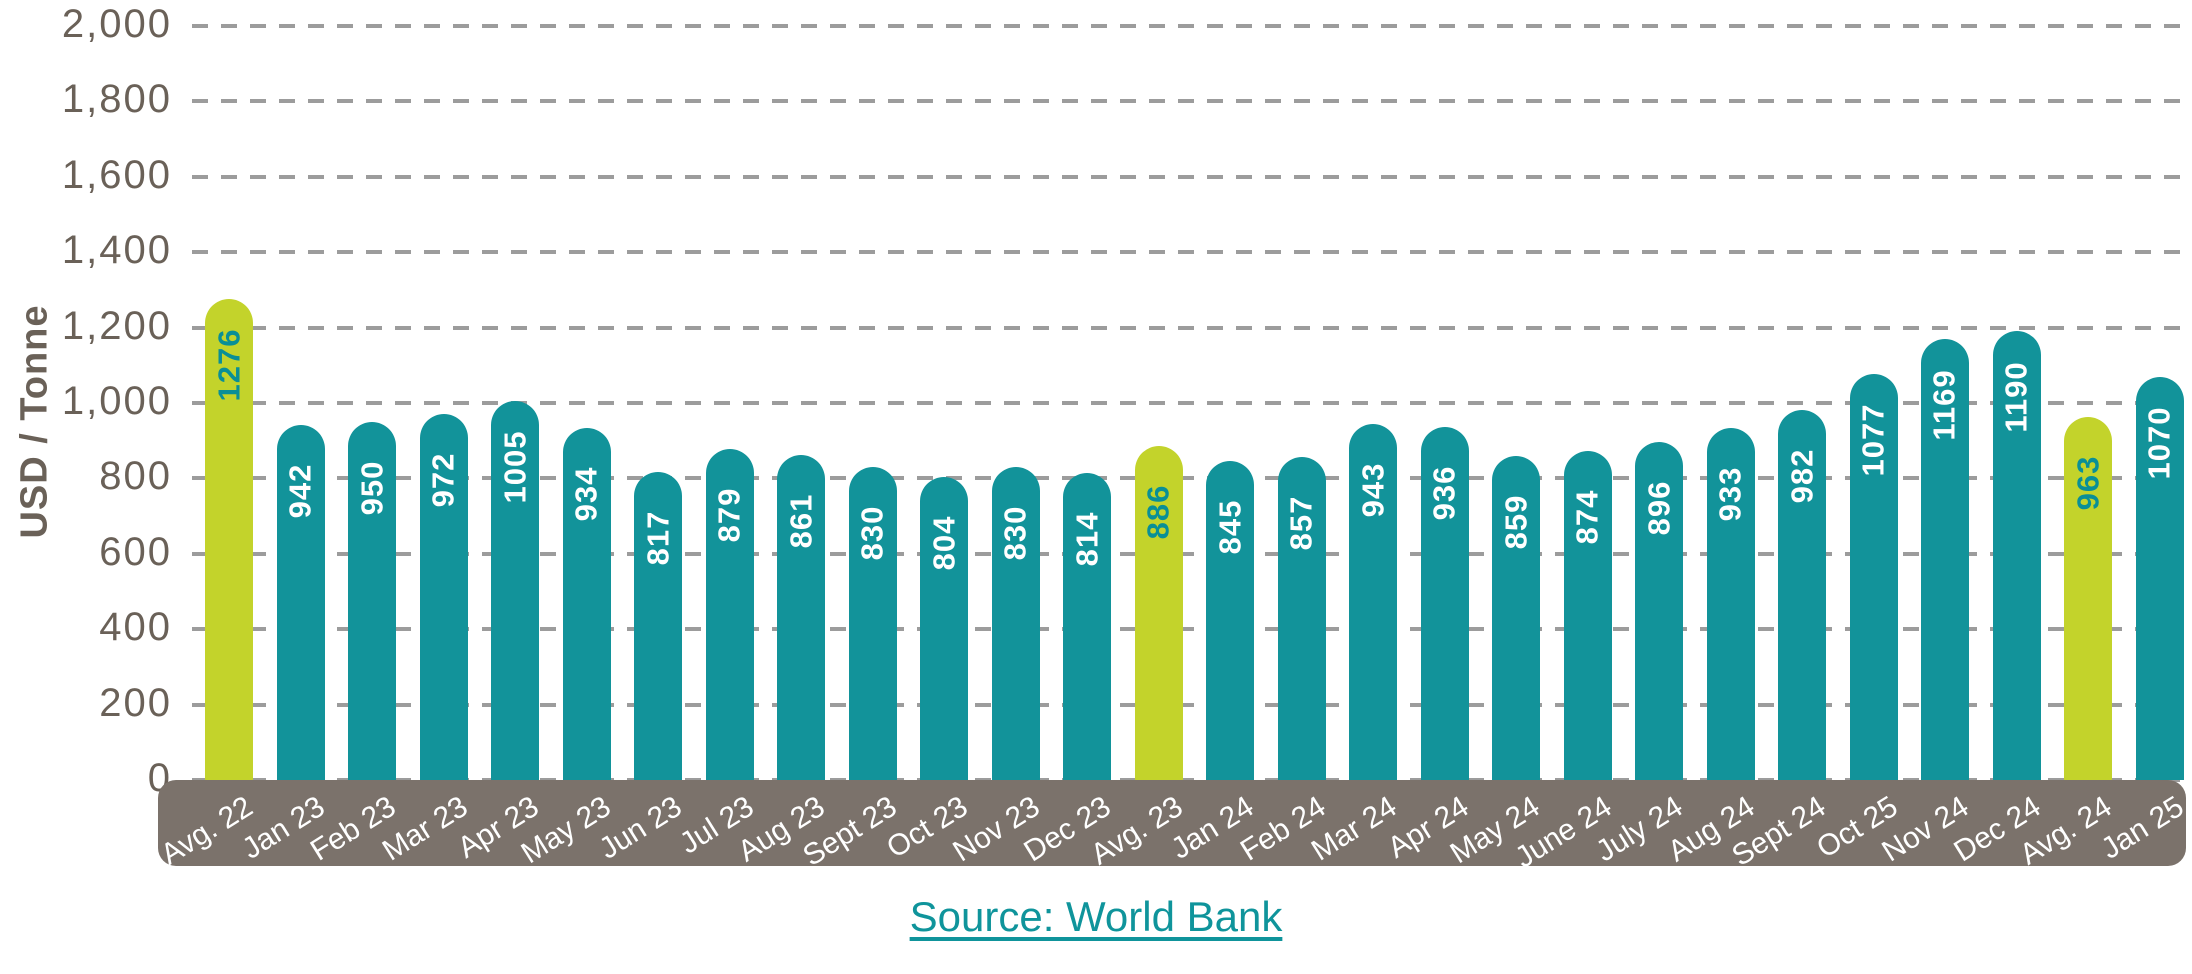 This screenshot has height=974, width=2192. I want to click on bar-value-box: 972, so click(444, 480).